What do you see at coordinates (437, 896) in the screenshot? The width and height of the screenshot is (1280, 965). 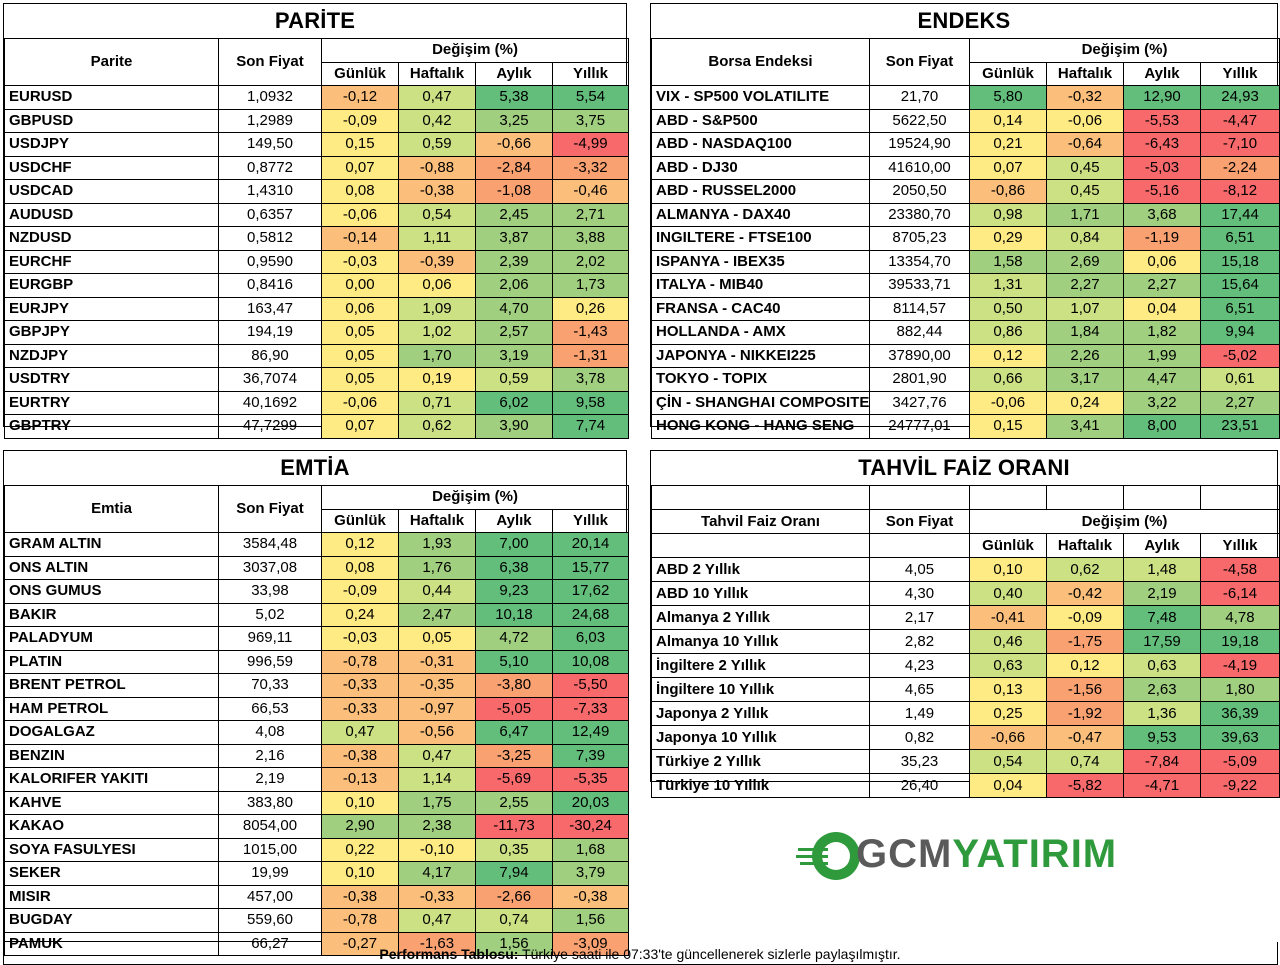 I see `row-change-w: -0,33` at bounding box center [437, 896].